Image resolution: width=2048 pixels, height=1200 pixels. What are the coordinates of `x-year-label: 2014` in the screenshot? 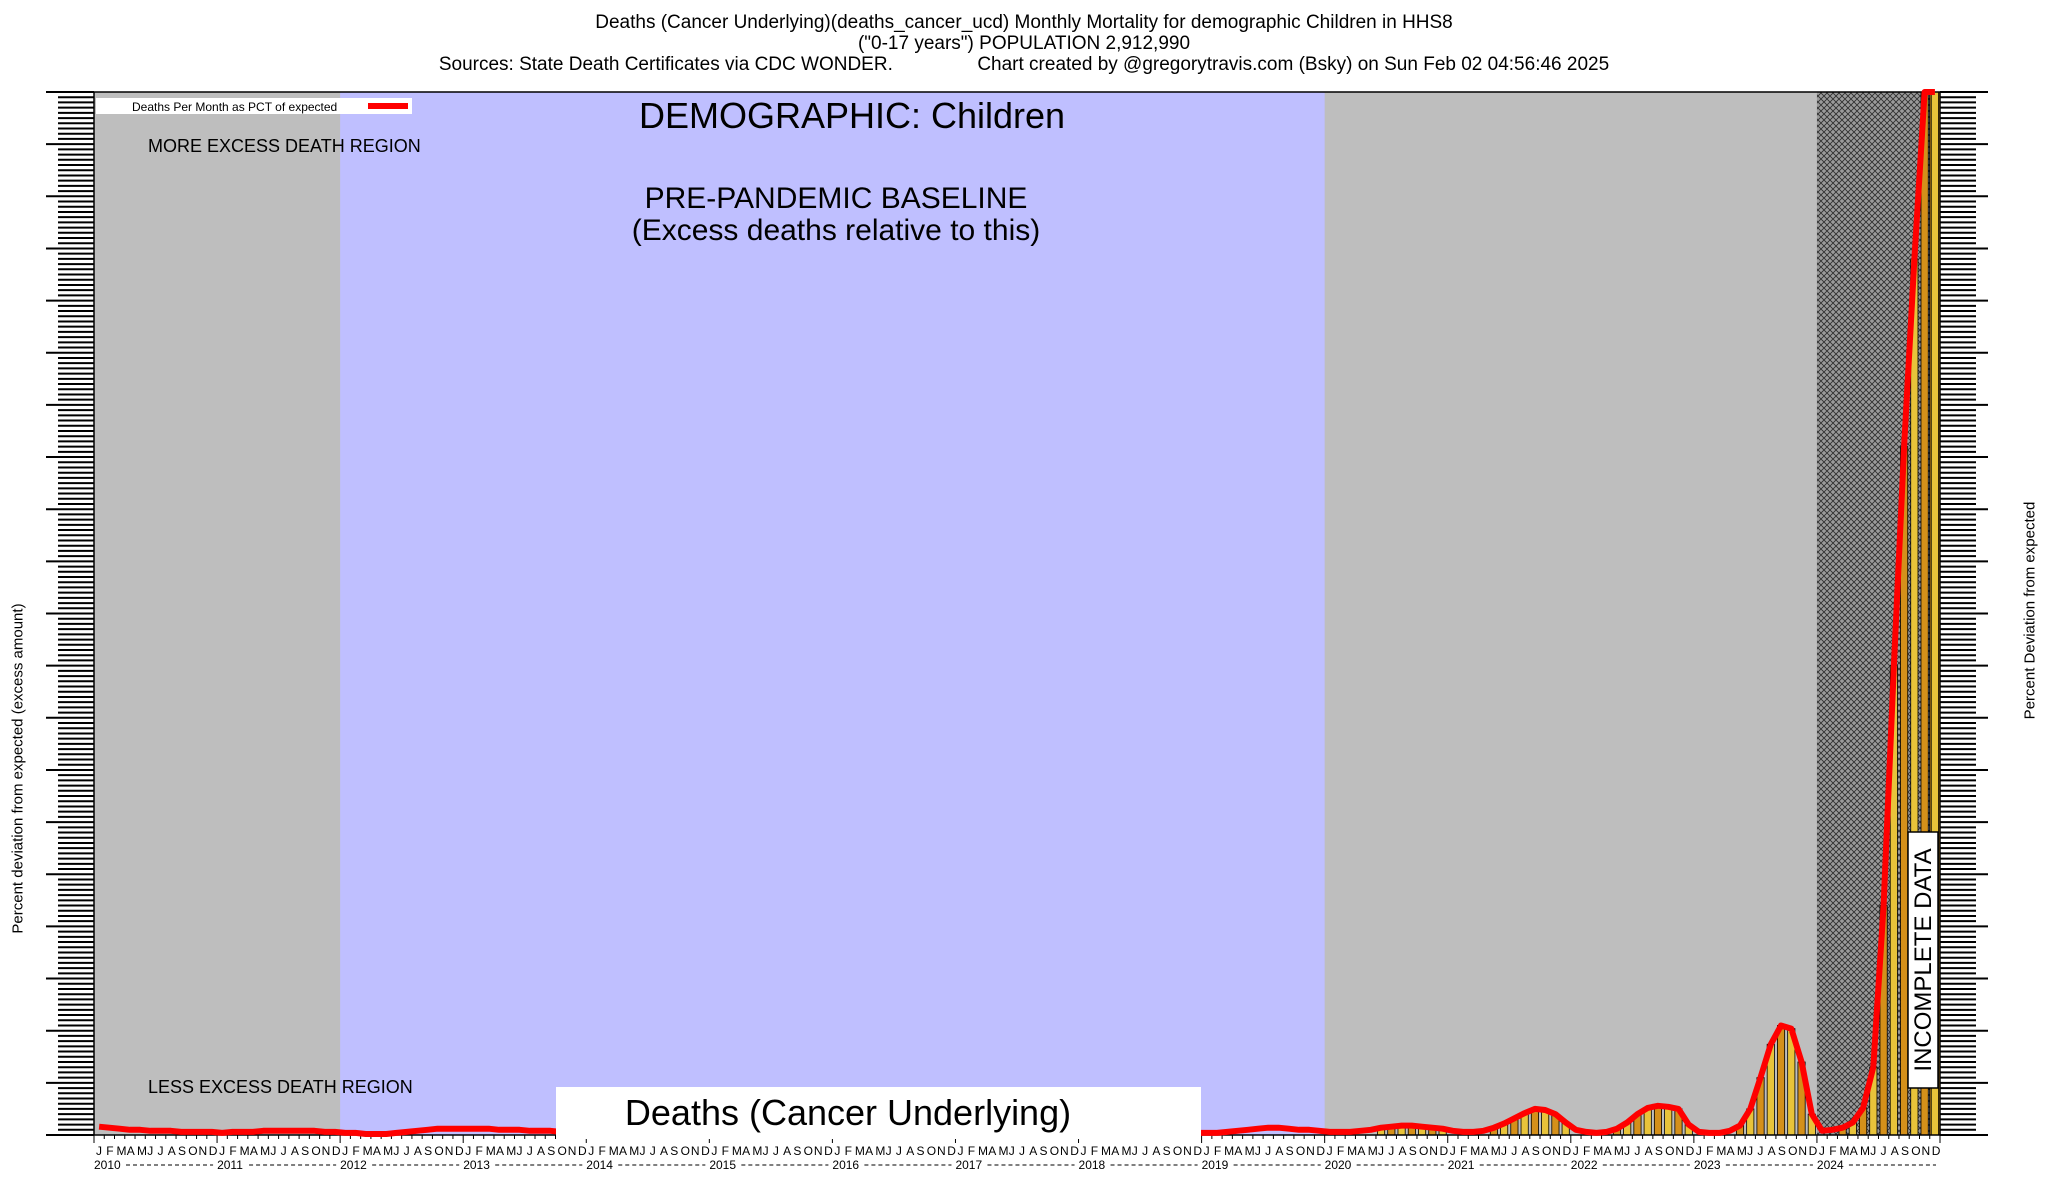 It's located at (599, 1165).